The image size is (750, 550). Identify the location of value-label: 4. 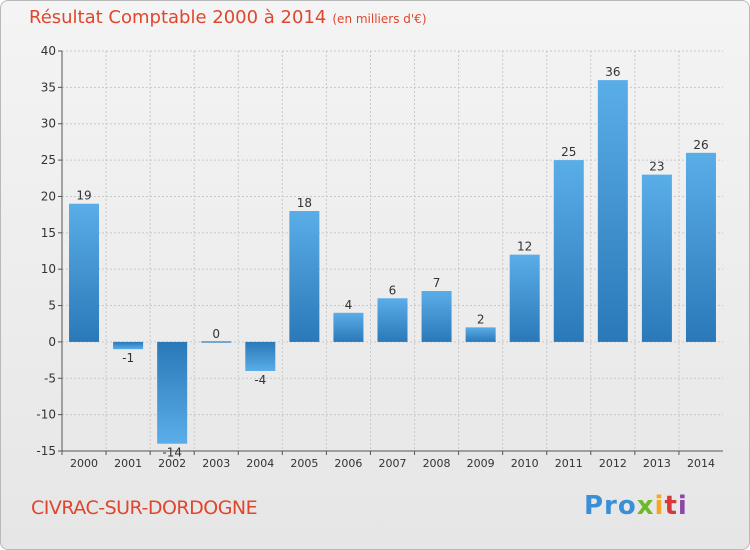
(349, 305).